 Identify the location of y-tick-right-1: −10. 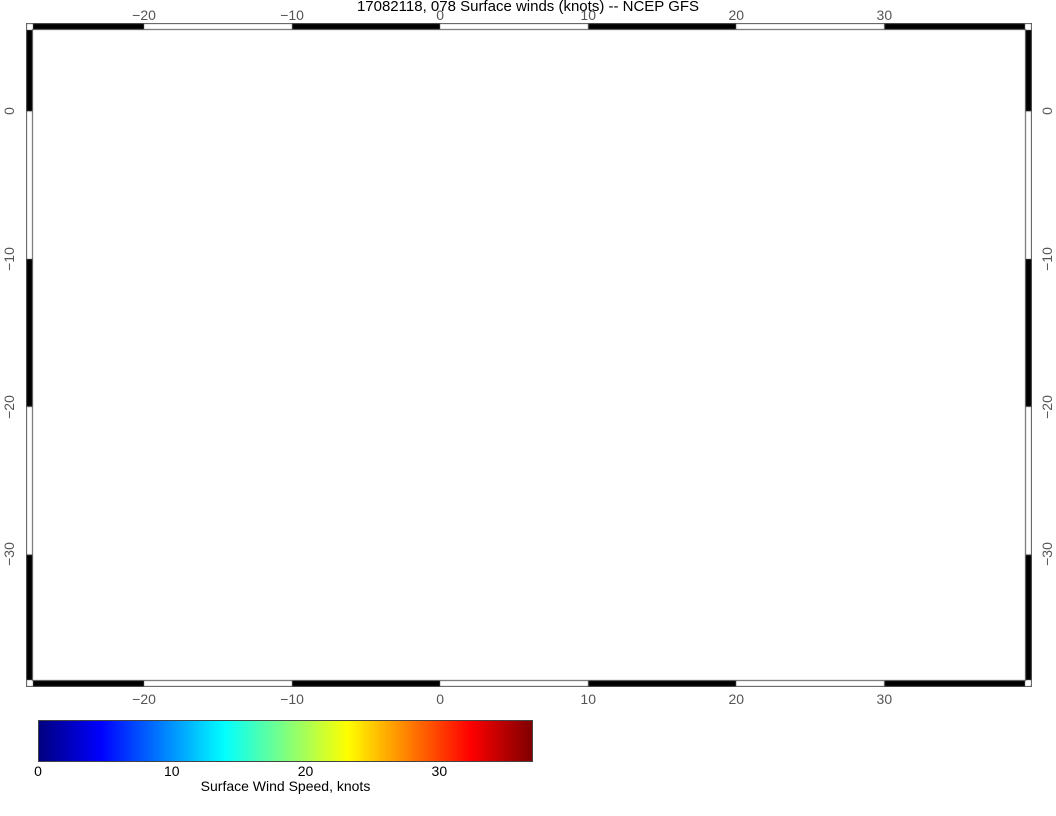
(1047, 259).